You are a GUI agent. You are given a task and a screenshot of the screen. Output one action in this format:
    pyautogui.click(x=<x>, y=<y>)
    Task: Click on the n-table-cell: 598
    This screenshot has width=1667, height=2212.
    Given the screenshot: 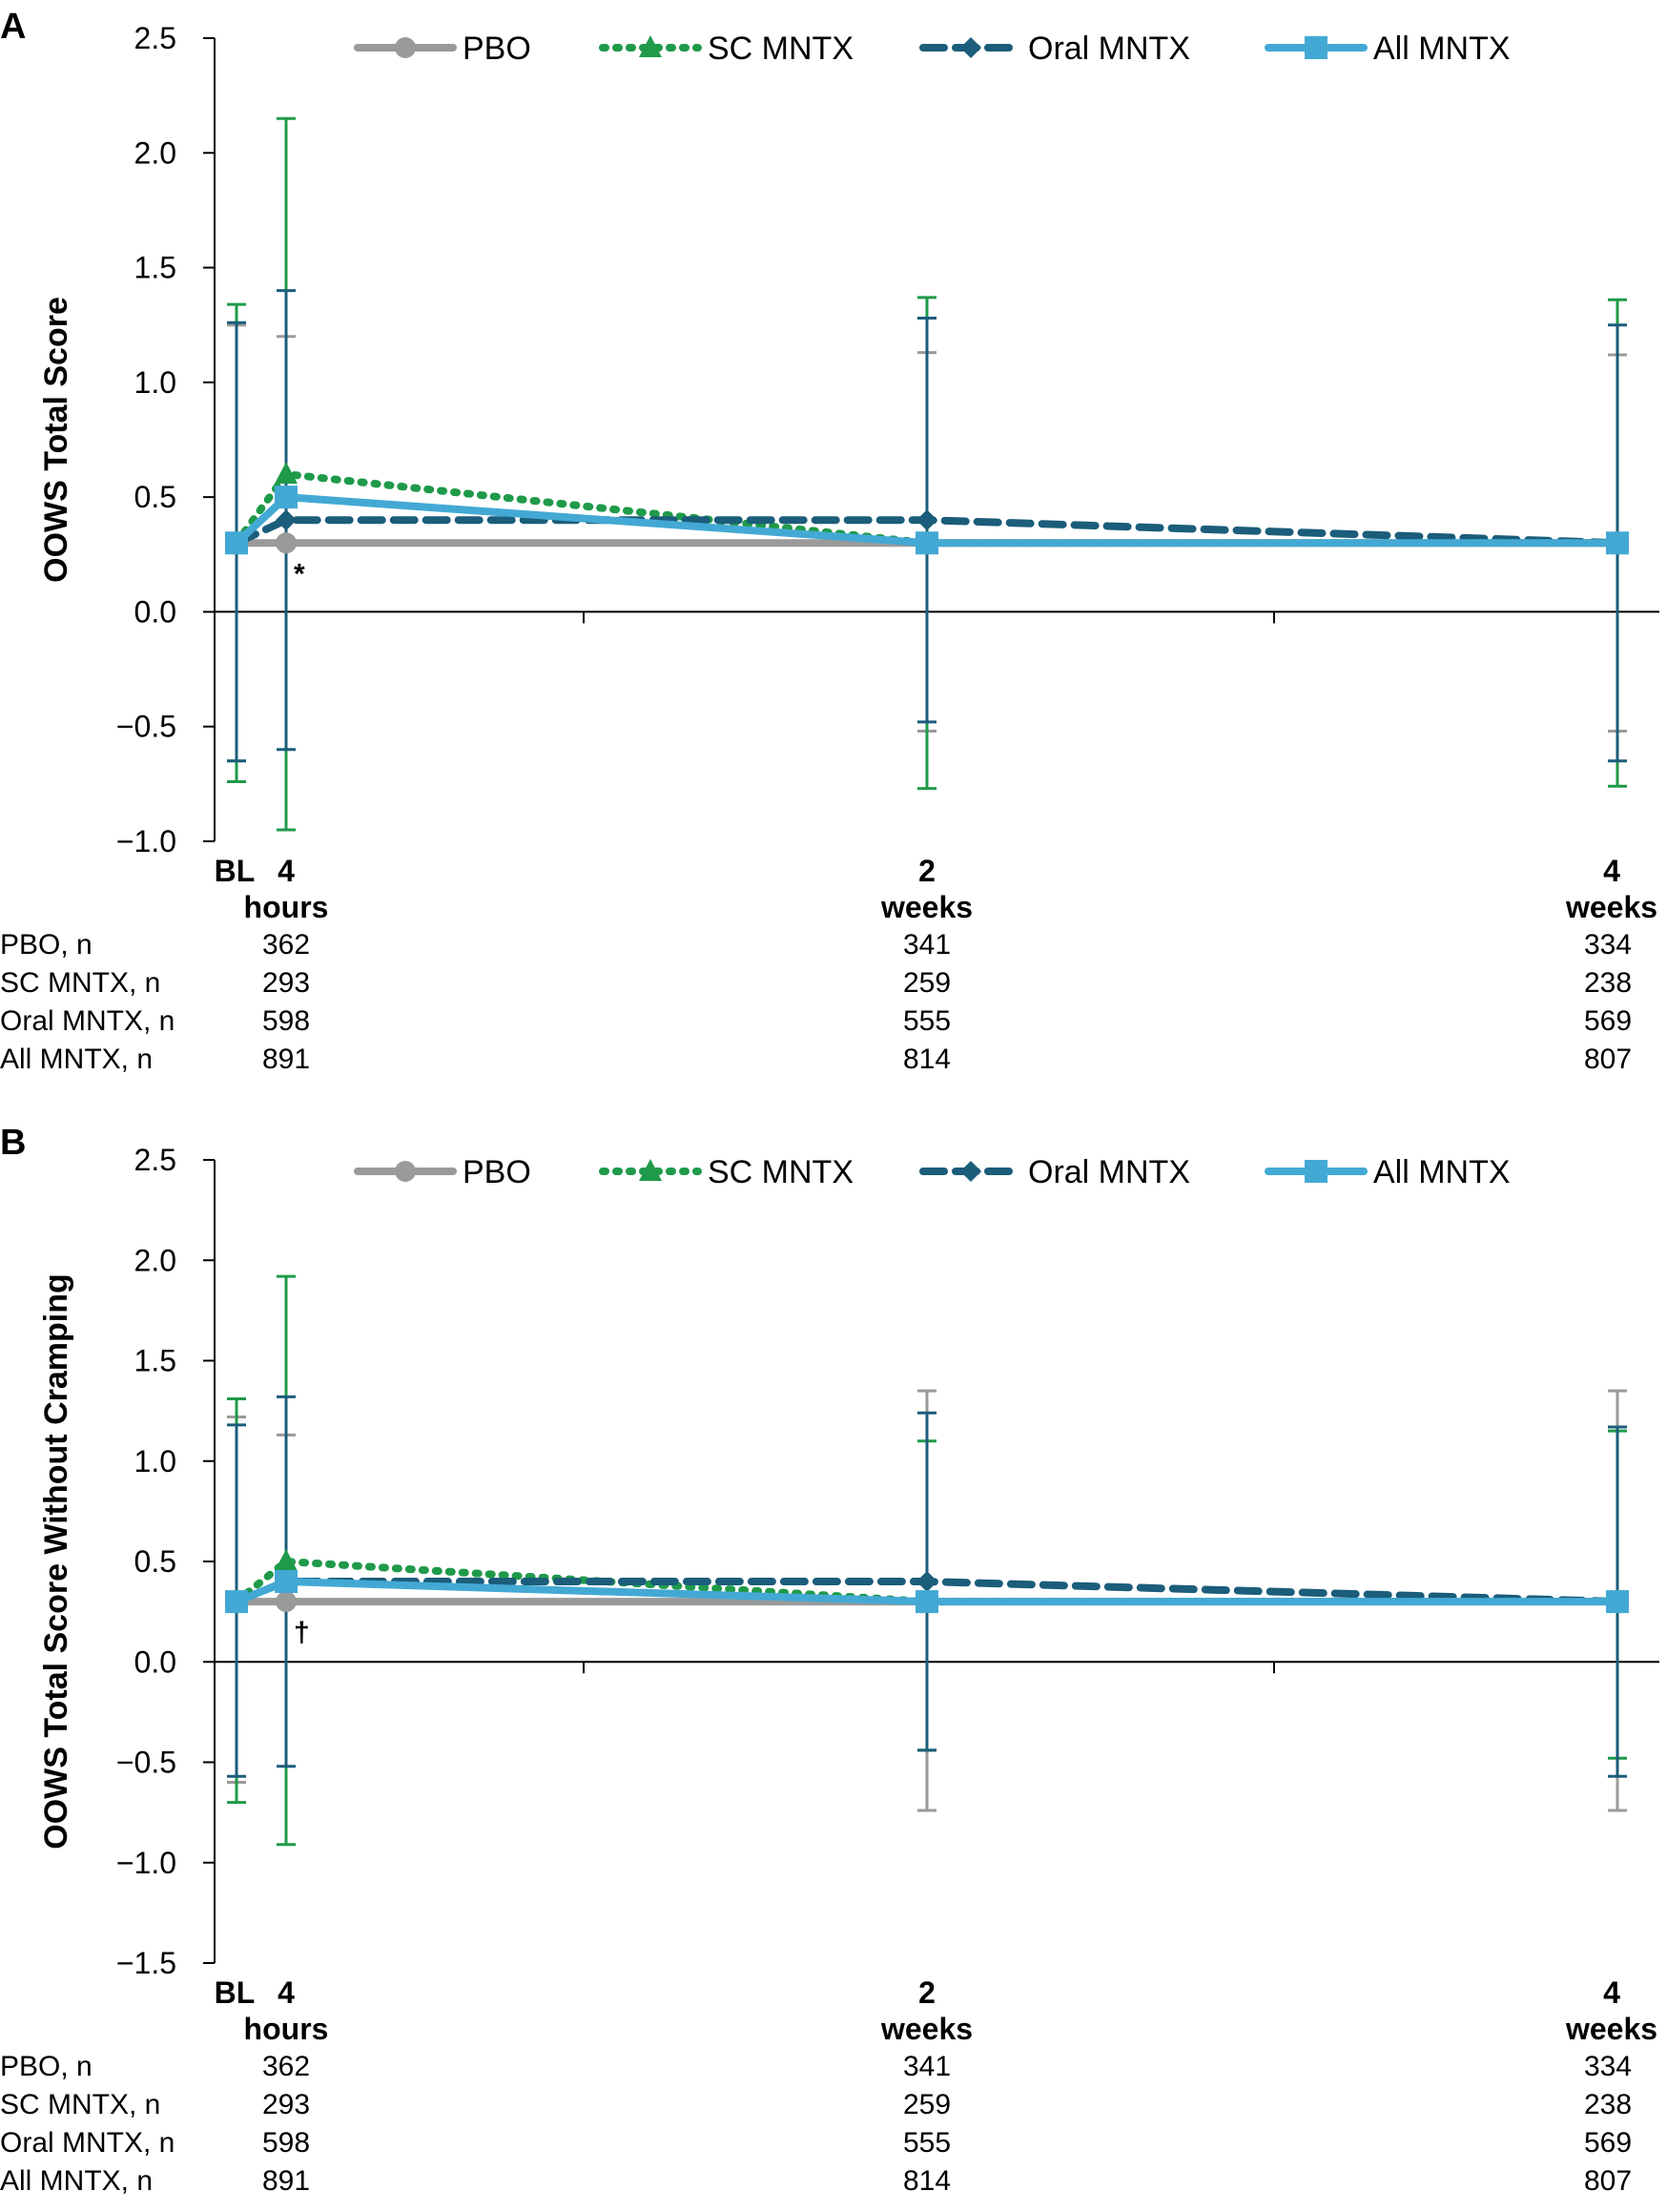 What is the action you would take?
    pyautogui.click(x=286, y=2143)
    